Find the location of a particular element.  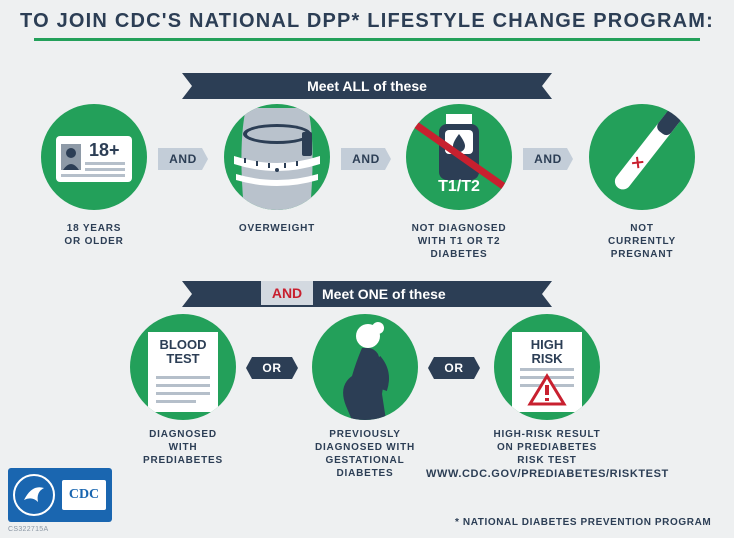

and-connector-3-label: AND is located at coordinates (548, 159).